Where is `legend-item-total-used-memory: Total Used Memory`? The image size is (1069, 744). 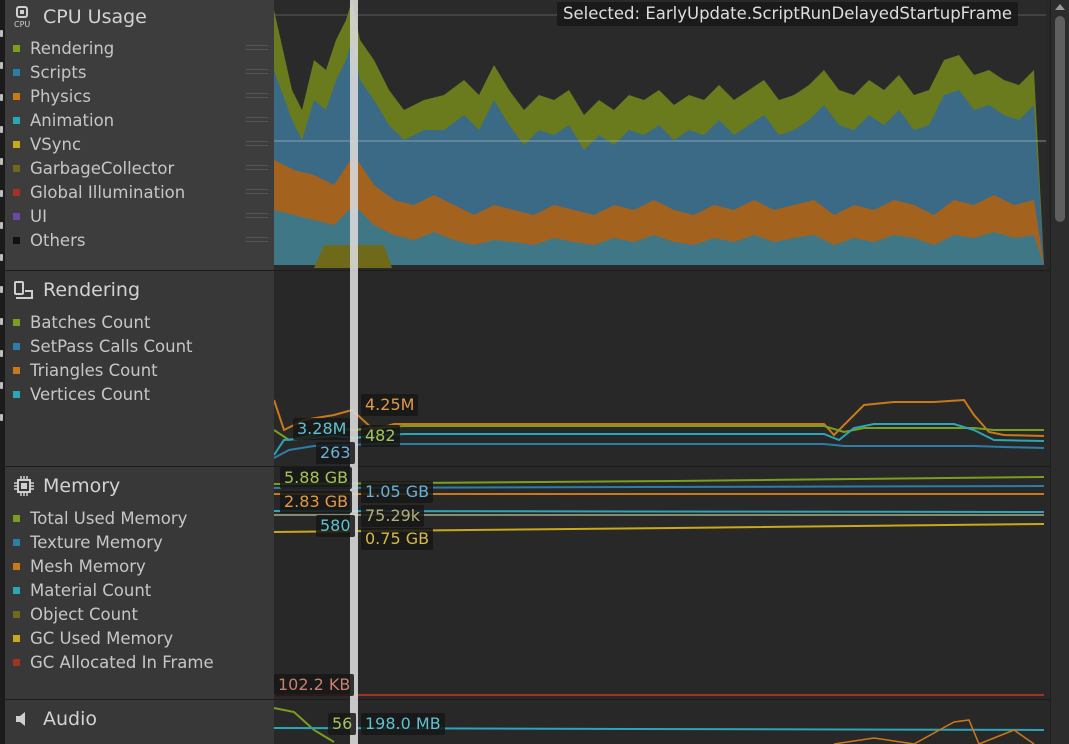 legend-item-total-used-memory: Total Used Memory is located at coordinates (140, 518).